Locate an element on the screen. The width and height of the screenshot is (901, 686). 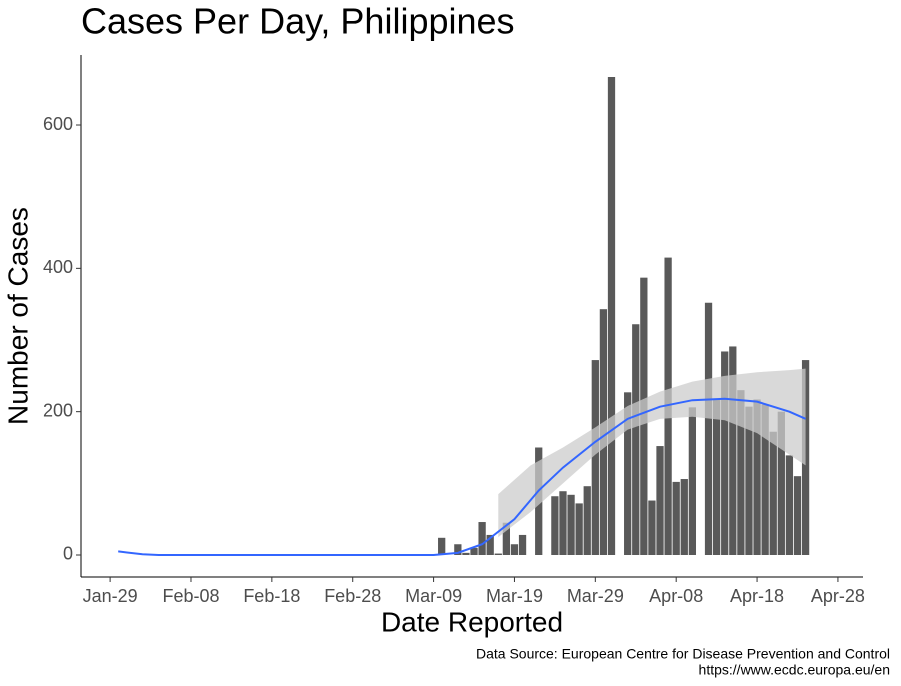
x-tick-label: Jan-29 is located at coordinates (110, 596).